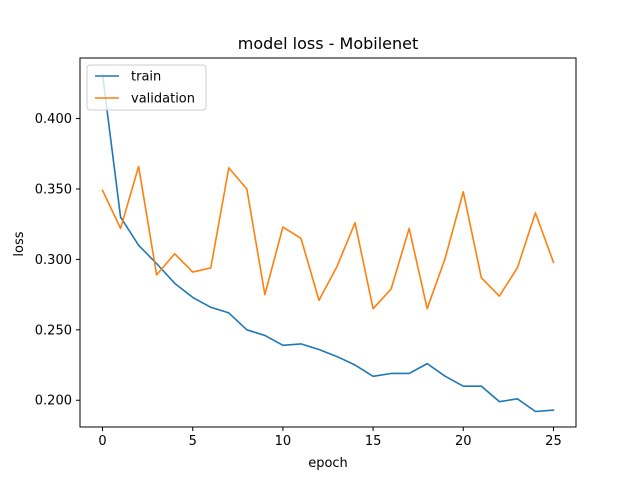 This screenshot has height=480, width=640. I want to click on y-tick-label: 0.400, so click(53, 119).